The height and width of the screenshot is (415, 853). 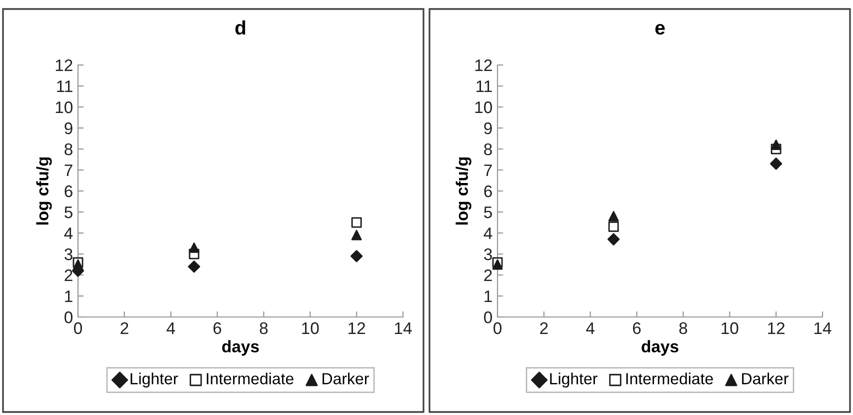 What do you see at coordinates (240, 27) in the screenshot?
I see `chart-title: d` at bounding box center [240, 27].